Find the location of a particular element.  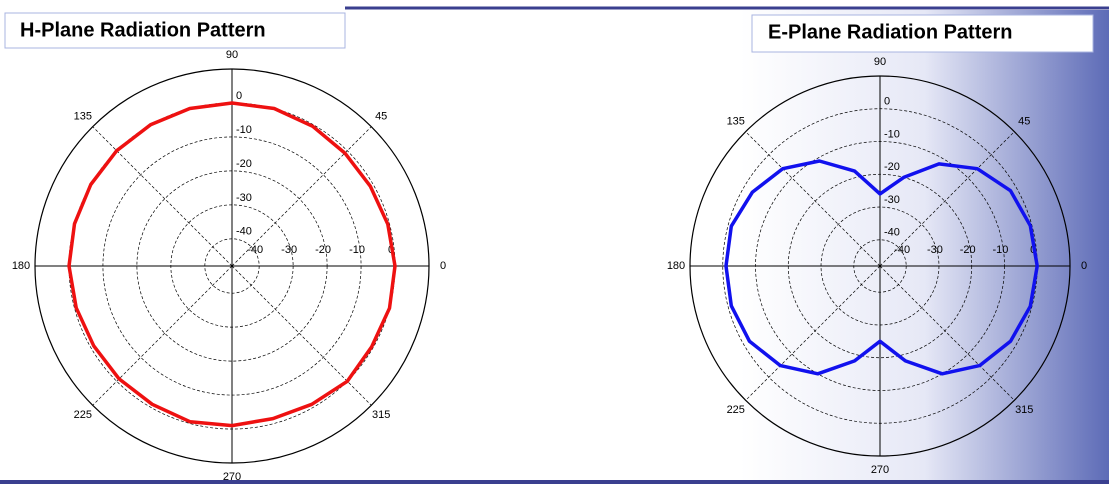

pattern-line is located at coordinates (881, 267).